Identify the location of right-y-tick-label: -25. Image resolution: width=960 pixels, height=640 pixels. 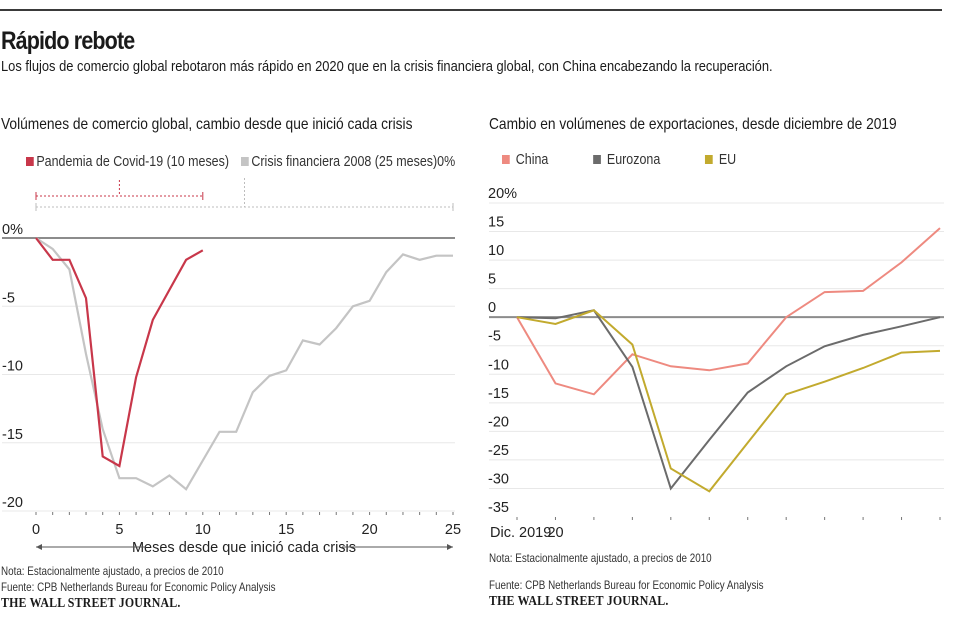
(498, 451).